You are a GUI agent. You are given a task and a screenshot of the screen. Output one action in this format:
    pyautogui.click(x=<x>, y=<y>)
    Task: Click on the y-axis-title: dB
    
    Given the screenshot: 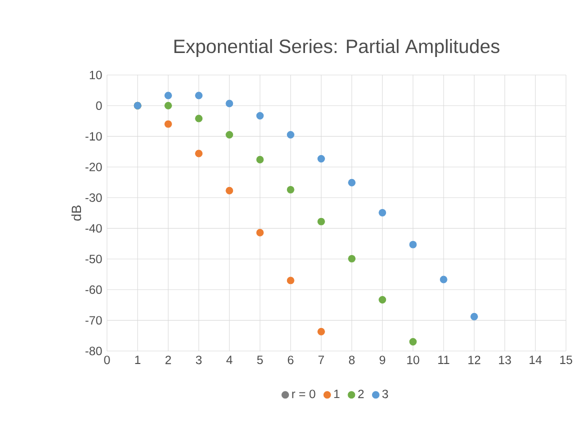 What is the action you would take?
    pyautogui.click(x=76, y=213)
    